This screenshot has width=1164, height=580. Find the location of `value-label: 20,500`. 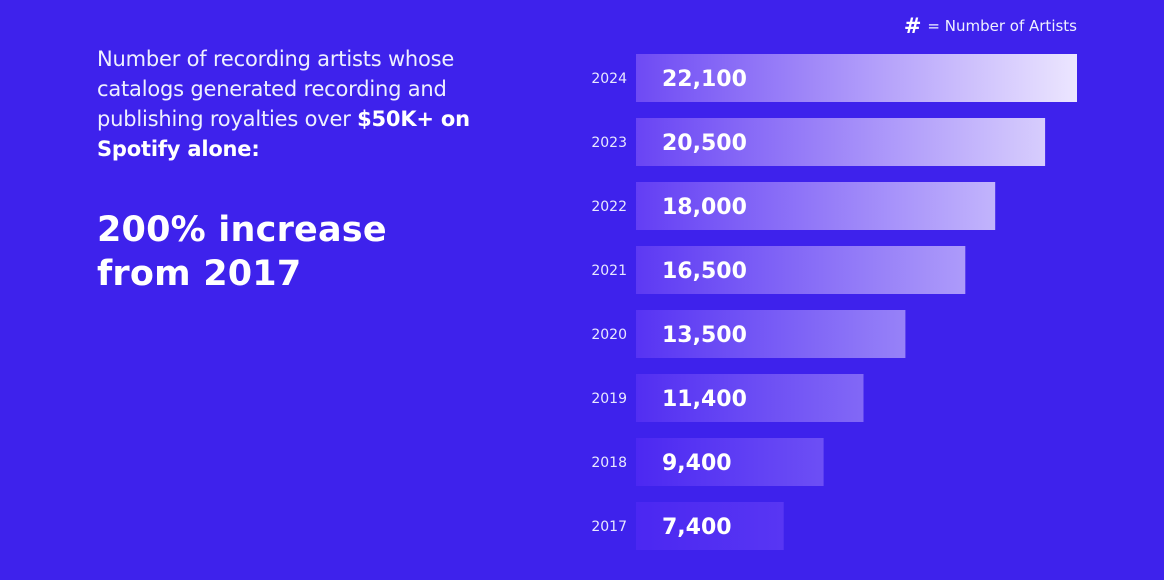

value-label: 20,500 is located at coordinates (704, 143).